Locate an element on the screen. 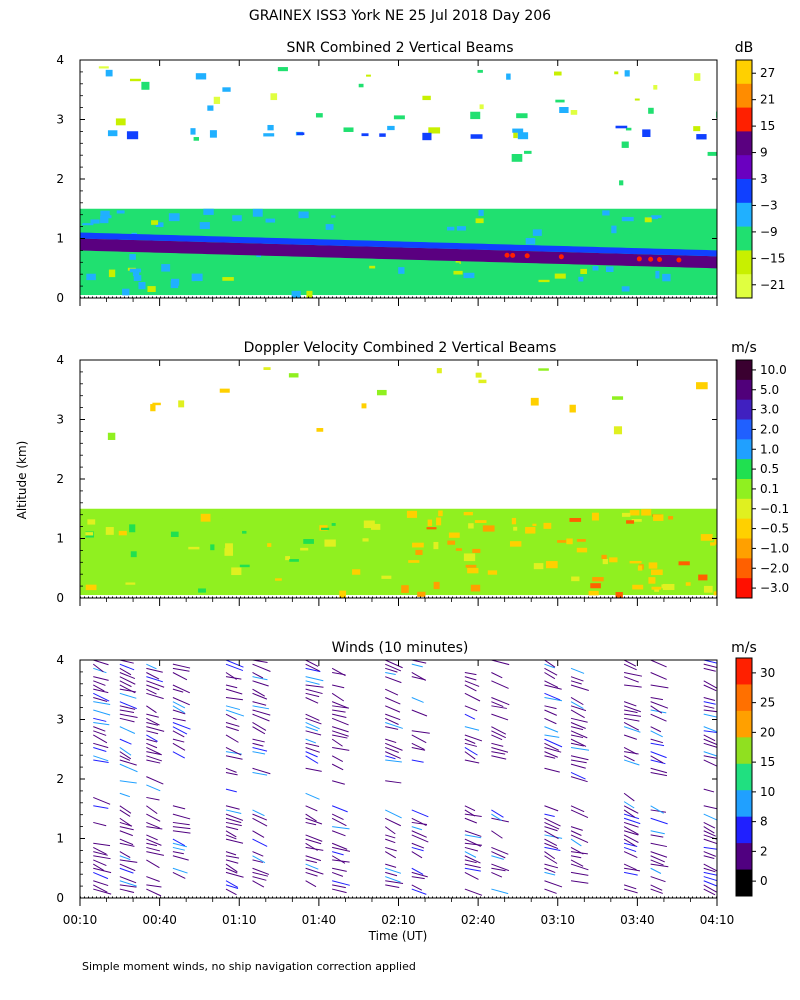  colorbar-label: 0.1 is located at coordinates (769, 489).